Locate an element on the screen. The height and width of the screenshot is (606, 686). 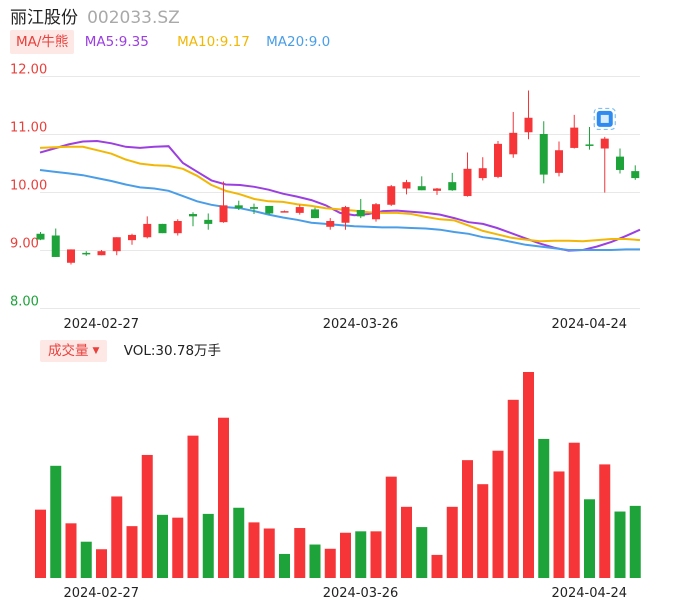
caret-down-icon: ▼ is located at coordinates (96, 351).